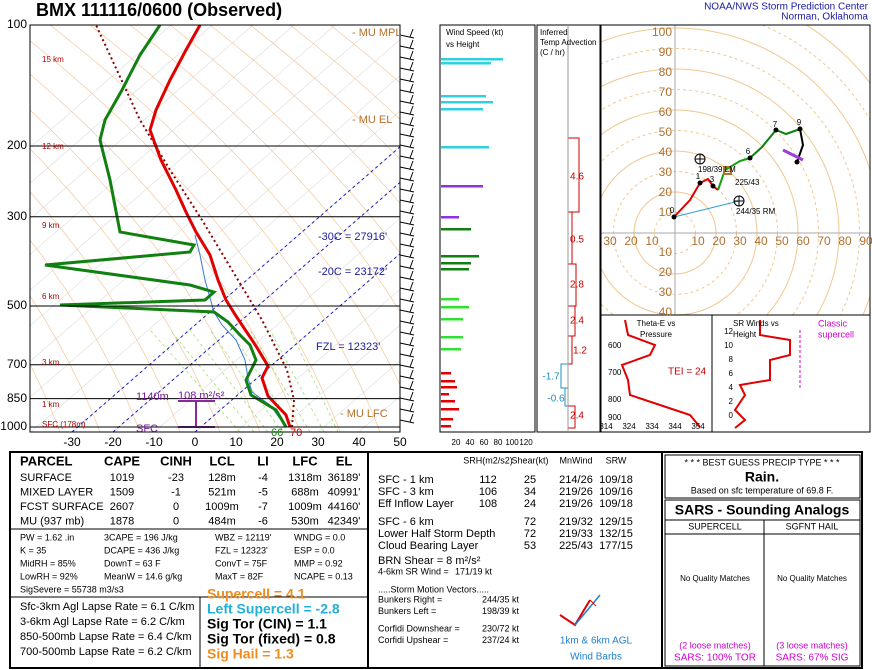 Image resolution: width=872 pixels, height=670 pixels. I want to click on lapse-rate: 3-6km Agl Lapse Rate = 6.2 C/km, so click(102, 622).